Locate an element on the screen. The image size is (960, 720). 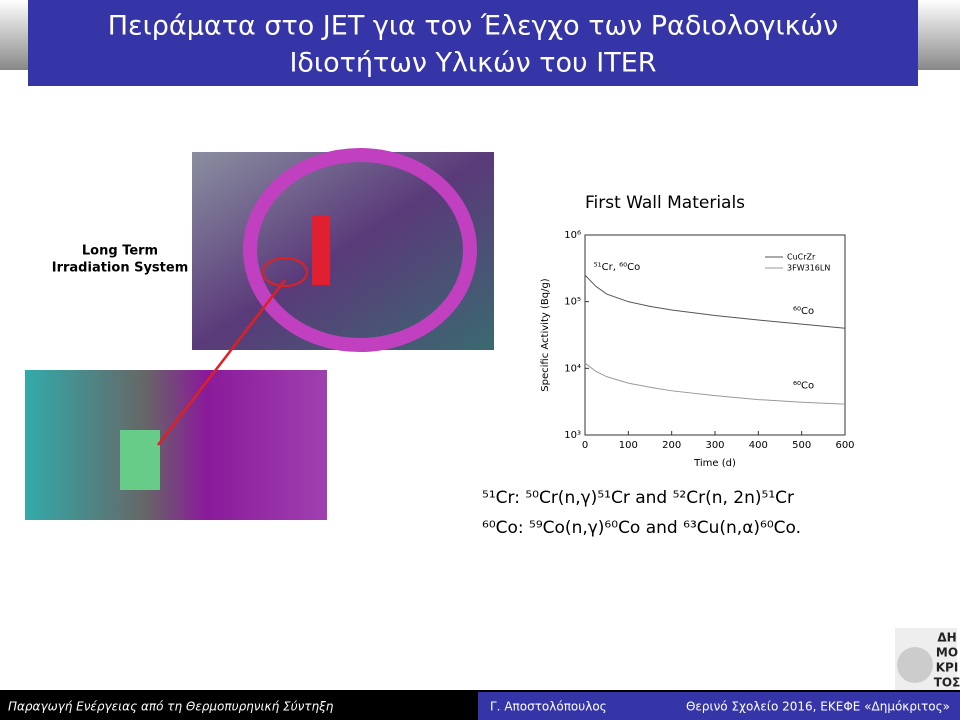
logo is located at coordinates (915, 665).